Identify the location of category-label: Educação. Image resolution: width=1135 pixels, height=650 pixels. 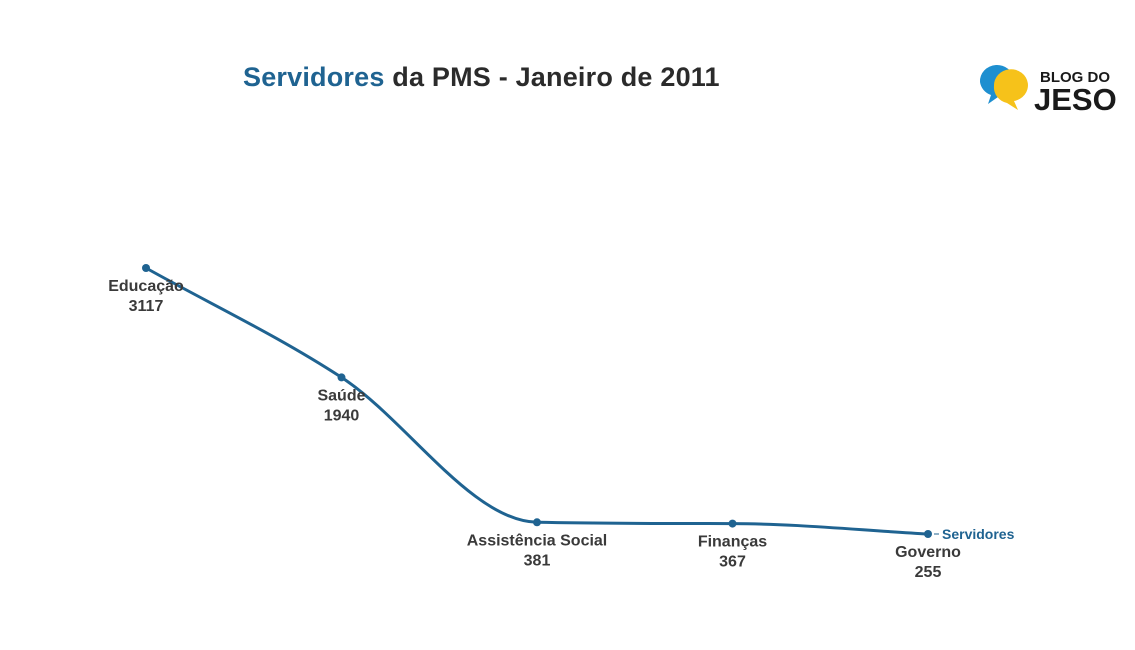
(146, 286).